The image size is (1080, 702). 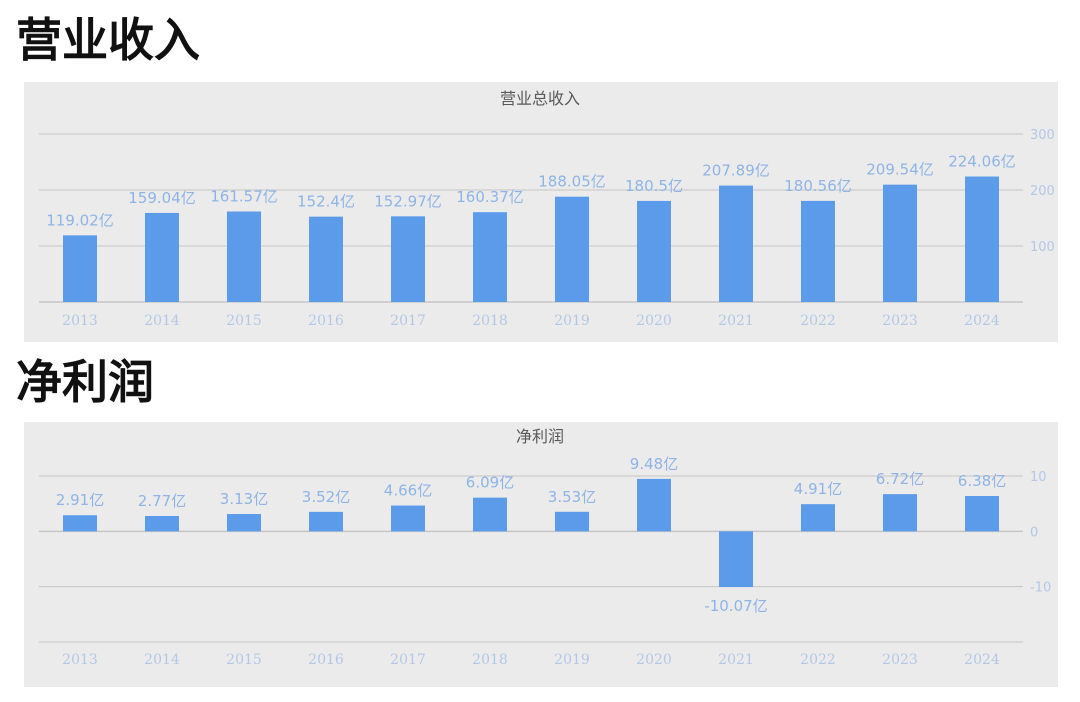 What do you see at coordinates (540, 436) in the screenshot?
I see `chart-title: 净利润` at bounding box center [540, 436].